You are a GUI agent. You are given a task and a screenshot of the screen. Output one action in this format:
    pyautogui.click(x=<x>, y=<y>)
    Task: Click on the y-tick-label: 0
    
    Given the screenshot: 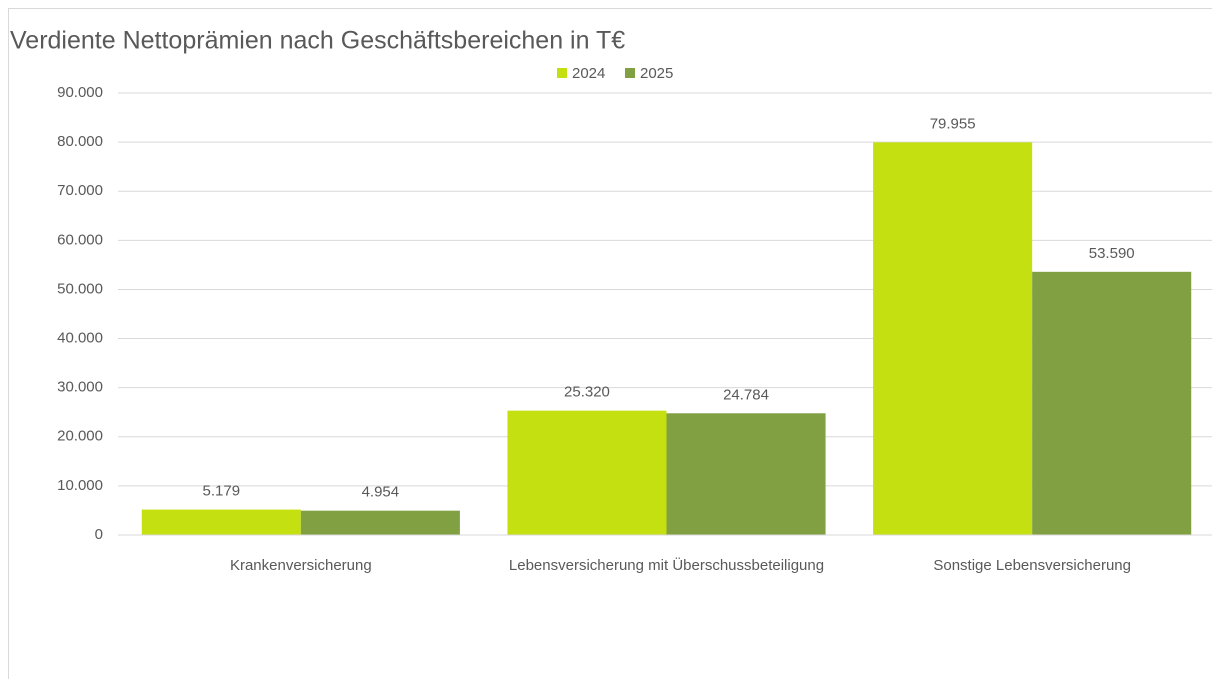 What is the action you would take?
    pyautogui.click(x=99, y=534)
    